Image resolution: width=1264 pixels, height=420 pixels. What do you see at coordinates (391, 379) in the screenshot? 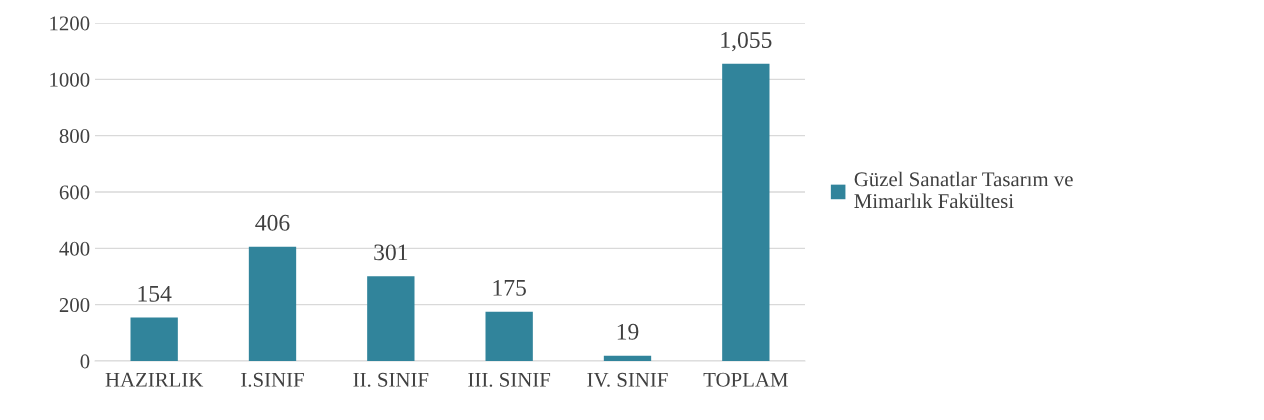
I see `x-tick-label: II. SINIF` at bounding box center [391, 379].